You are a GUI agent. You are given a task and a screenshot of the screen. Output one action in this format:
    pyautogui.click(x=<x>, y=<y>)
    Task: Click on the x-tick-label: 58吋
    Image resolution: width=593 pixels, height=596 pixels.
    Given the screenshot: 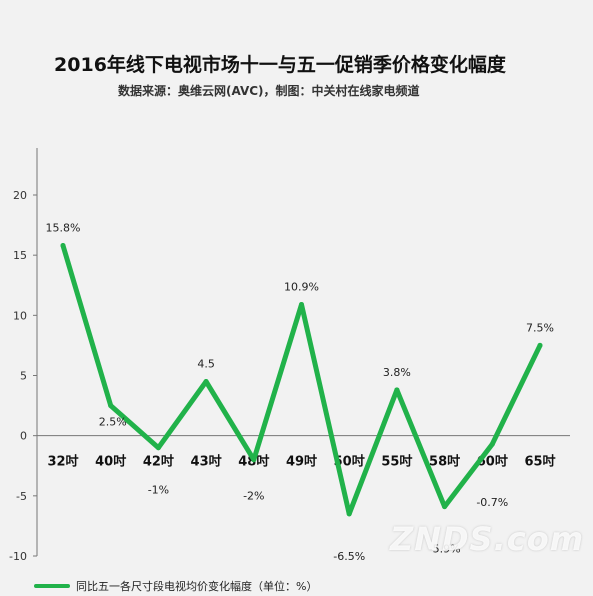 What is the action you would take?
    pyautogui.click(x=444, y=462)
    